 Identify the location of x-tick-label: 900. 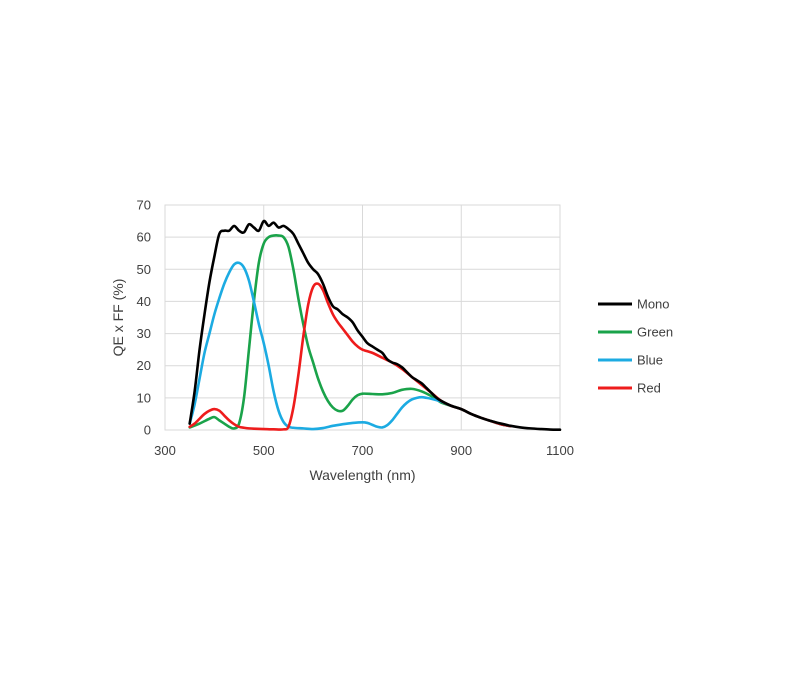
(461, 450).